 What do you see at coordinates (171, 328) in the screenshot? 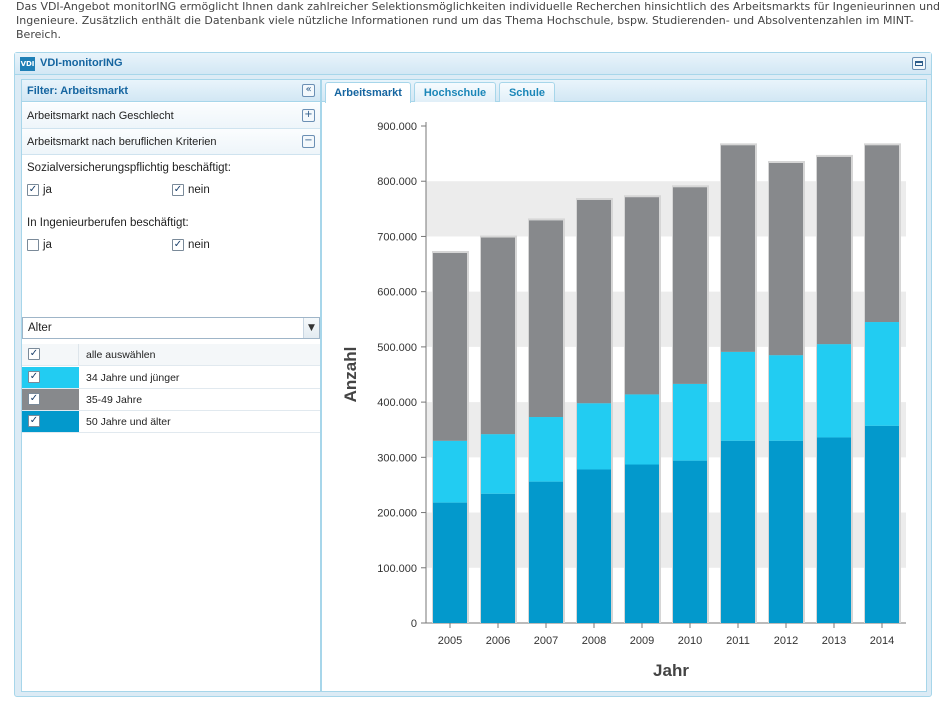
I see `category-select: Alter ▼` at bounding box center [171, 328].